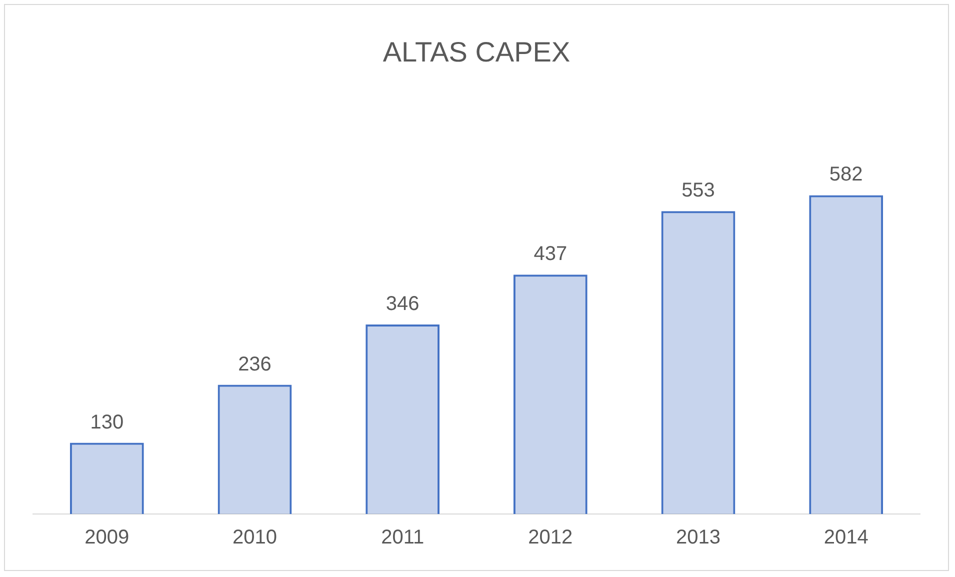  I want to click on data-label: 553, so click(698, 191).